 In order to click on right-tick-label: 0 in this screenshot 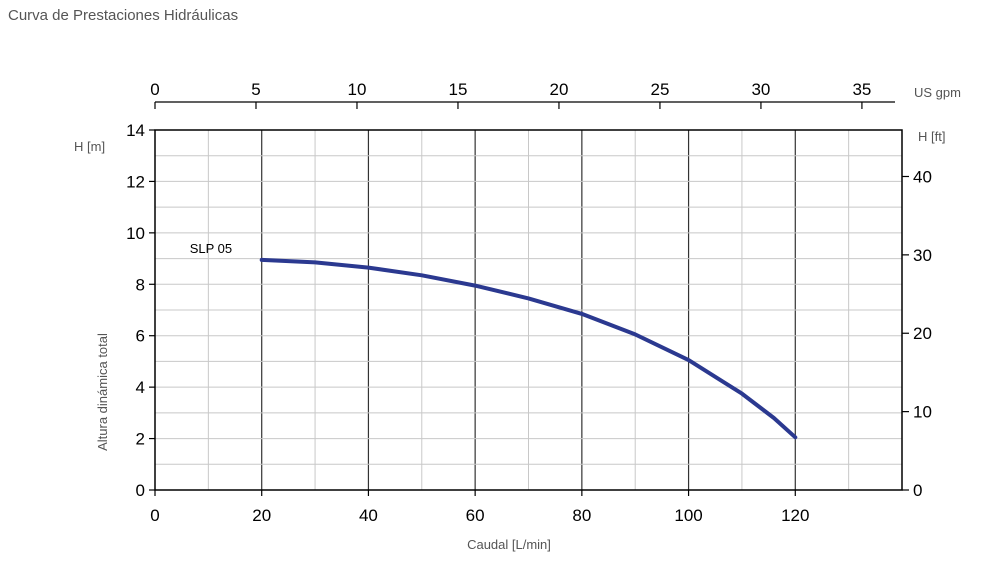, I will do `click(917, 490)`.